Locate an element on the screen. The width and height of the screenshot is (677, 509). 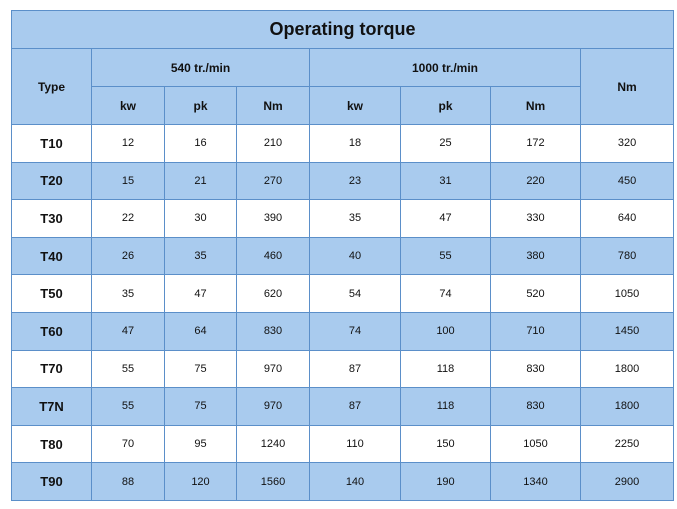
value-cell: 640 is located at coordinates (627, 218).